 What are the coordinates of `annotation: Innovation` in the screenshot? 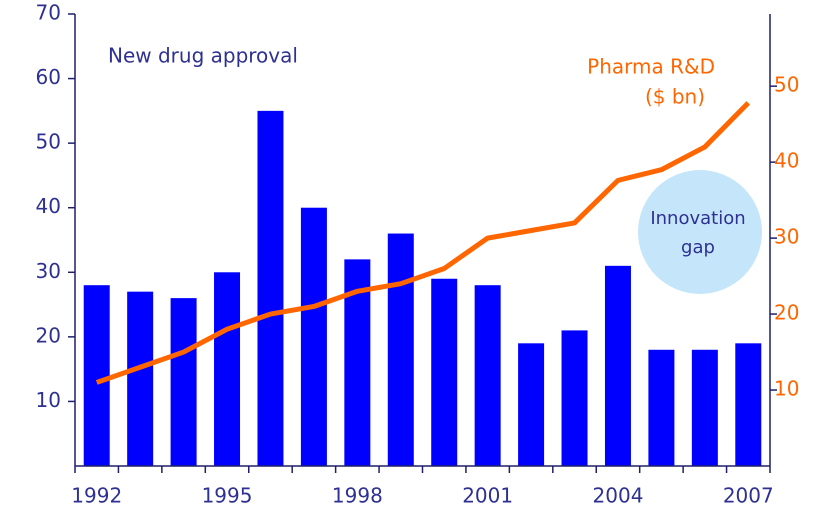 It's located at (697, 218).